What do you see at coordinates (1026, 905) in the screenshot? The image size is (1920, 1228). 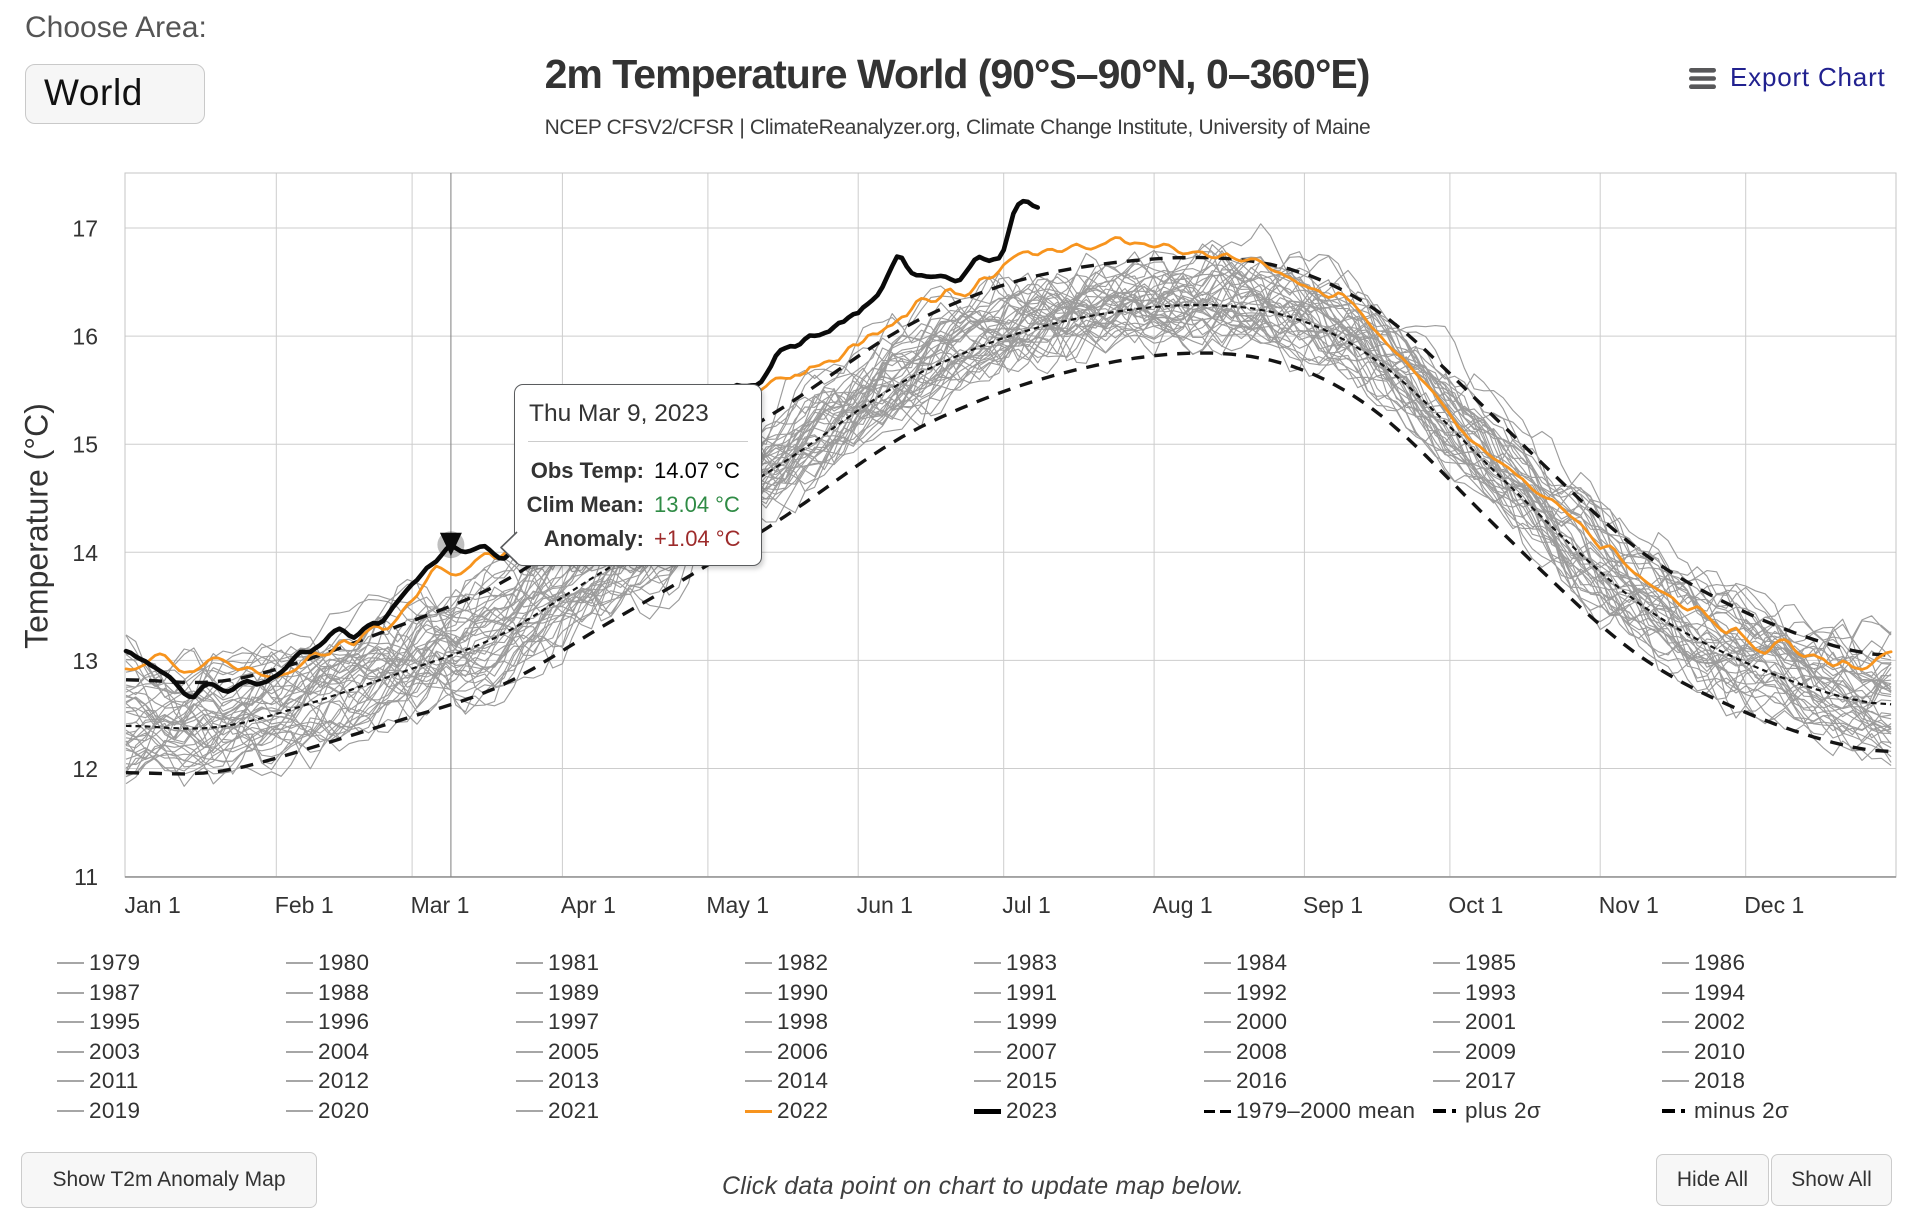 I see `svg-text: Jul 1` at bounding box center [1026, 905].